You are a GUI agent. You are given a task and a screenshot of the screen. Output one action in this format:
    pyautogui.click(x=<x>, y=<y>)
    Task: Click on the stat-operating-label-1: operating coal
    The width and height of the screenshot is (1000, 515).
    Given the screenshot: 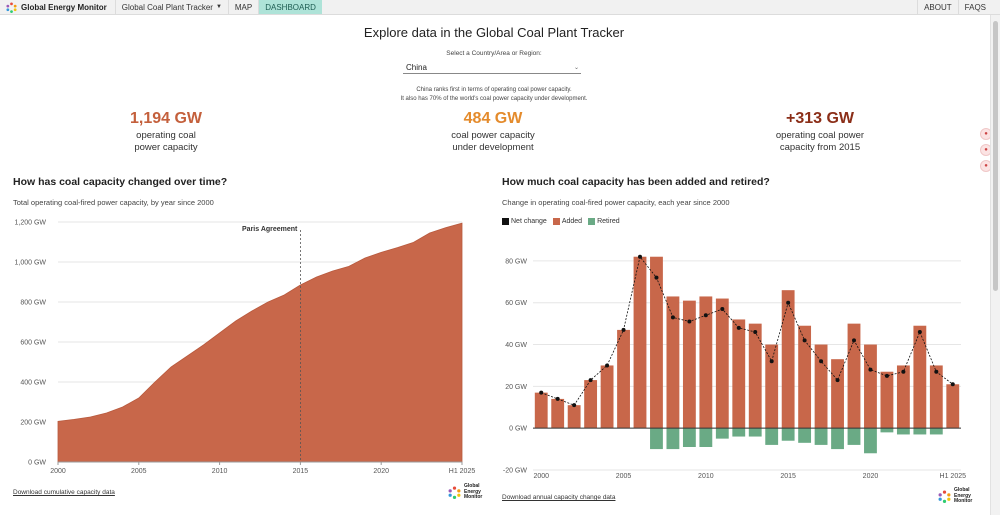 What is the action you would take?
    pyautogui.click(x=166, y=135)
    